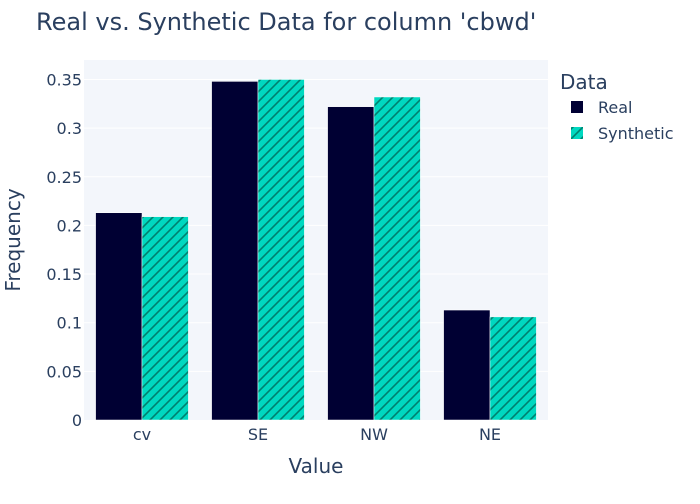 Image resolution: width=700 pixels, height=504 pixels. What do you see at coordinates (13, 239) in the screenshot?
I see `y-axis-label: Frequency` at bounding box center [13, 239].